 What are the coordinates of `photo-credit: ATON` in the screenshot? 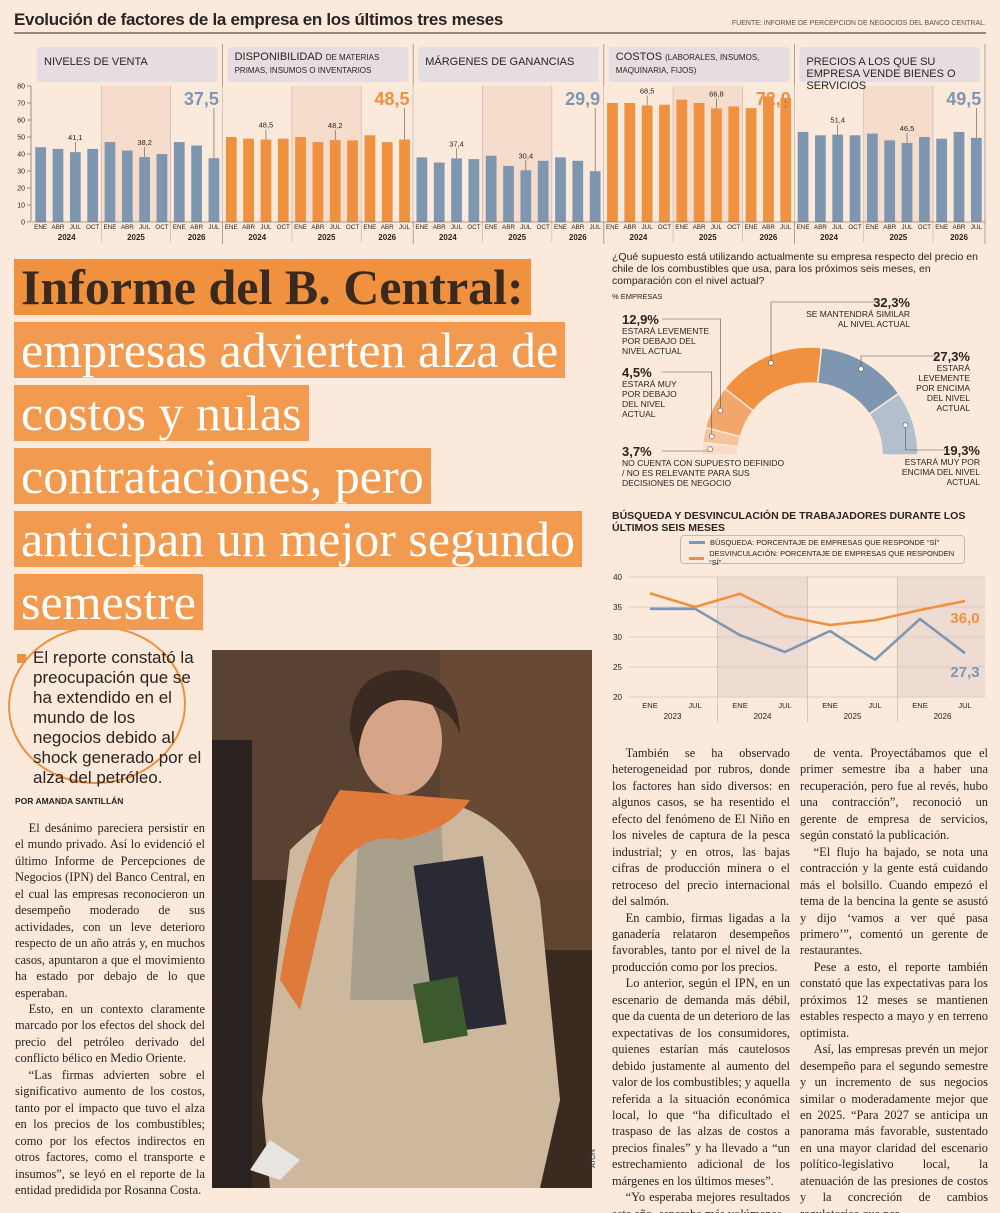 It's located at (593, 1158).